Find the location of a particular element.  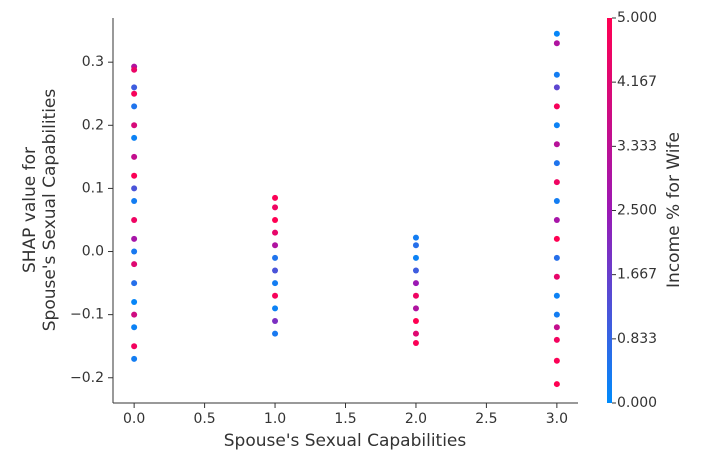

colorbar-tick-label: 0.000 is located at coordinates (637, 403).